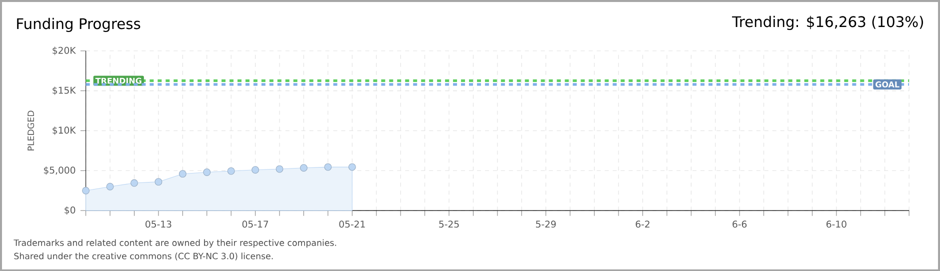 Image resolution: width=940 pixels, height=271 pixels. Describe the element at coordinates (175, 243) in the screenshot. I see `text: Trademarks and related content are owned by their respective companies.` at that location.